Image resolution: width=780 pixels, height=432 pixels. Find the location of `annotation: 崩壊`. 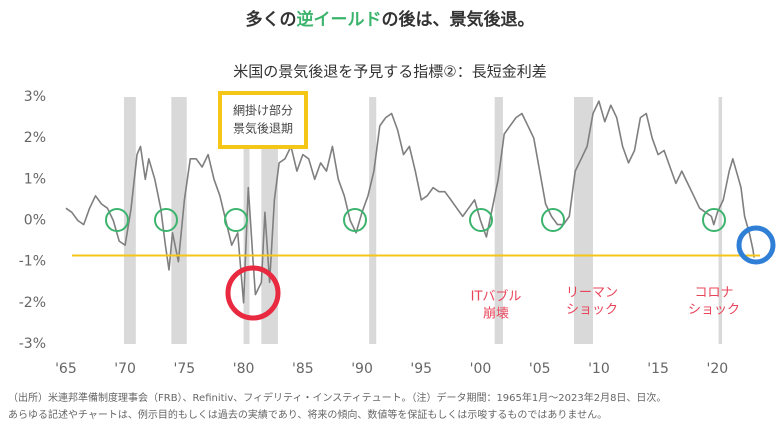

annotation: 崩壊 is located at coordinates (496, 314).